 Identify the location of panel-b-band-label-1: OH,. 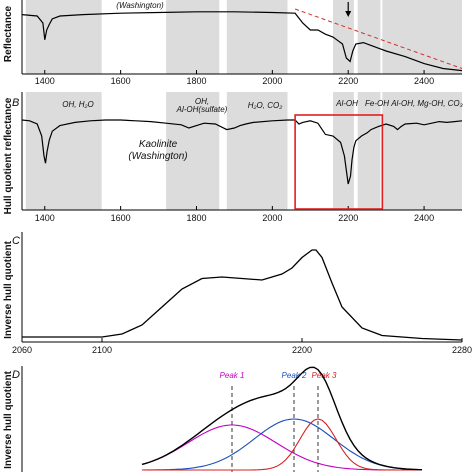
(202, 101).